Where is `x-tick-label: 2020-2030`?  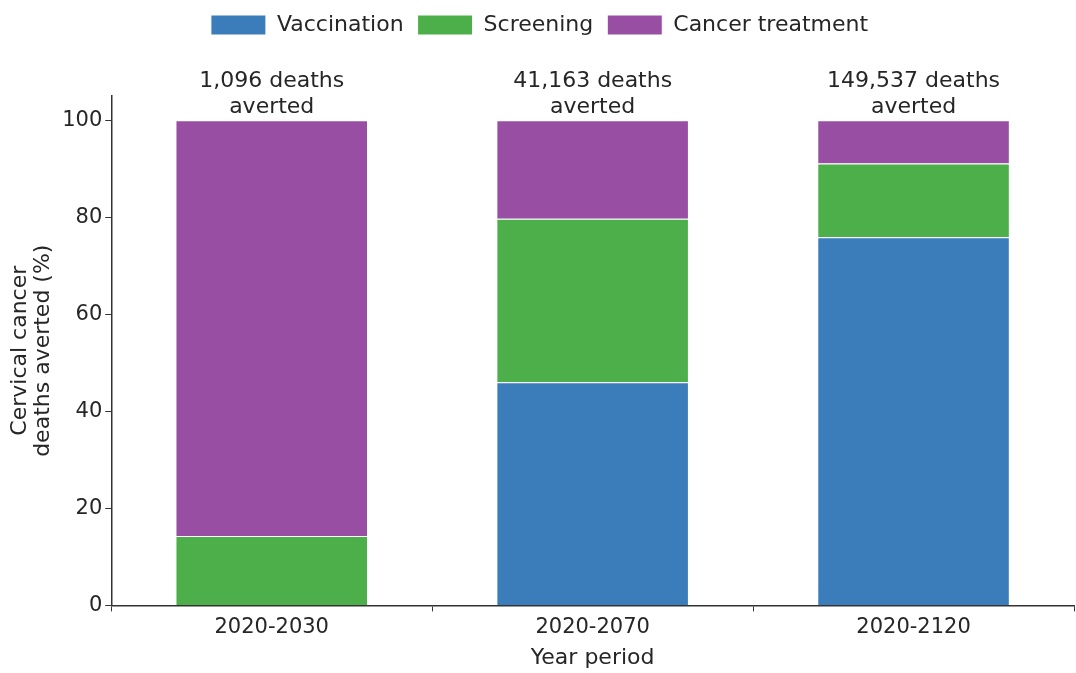
x-tick-label: 2020-2030 is located at coordinates (271, 626).